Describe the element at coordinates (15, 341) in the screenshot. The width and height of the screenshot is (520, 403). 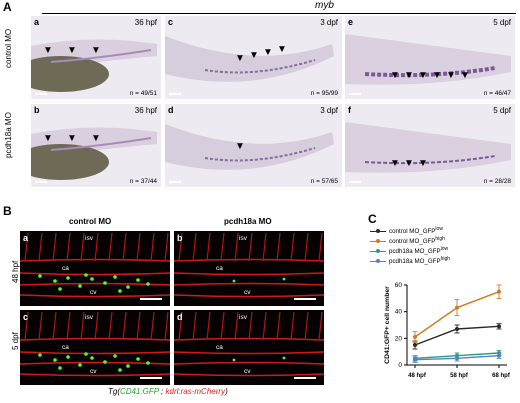
I see `row-label-5dpf: 5 dpf` at that location.